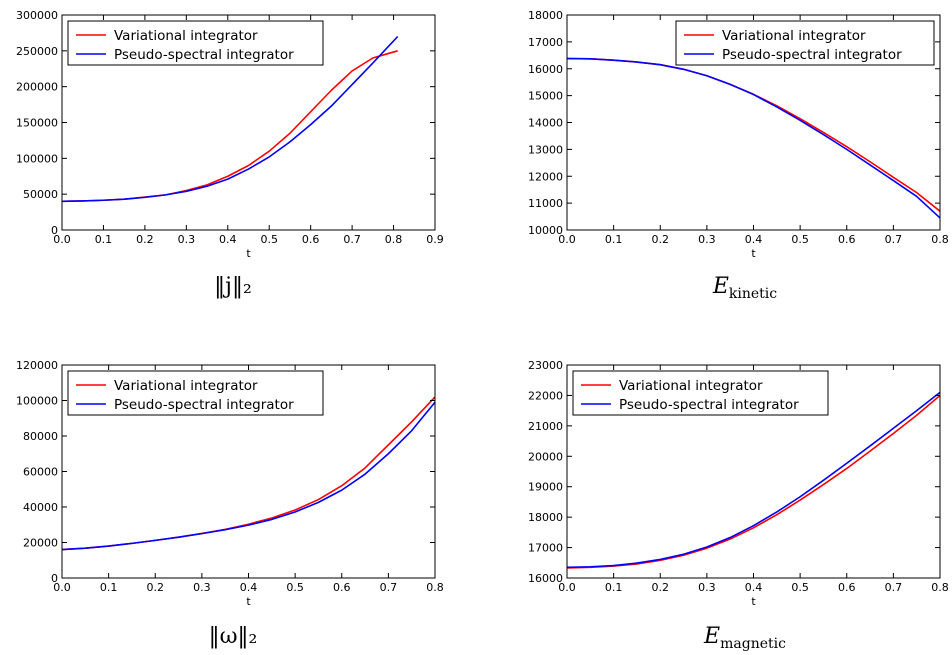 The height and width of the screenshot is (655, 952). I want to click on y-tick-label: 50000, so click(40, 194).